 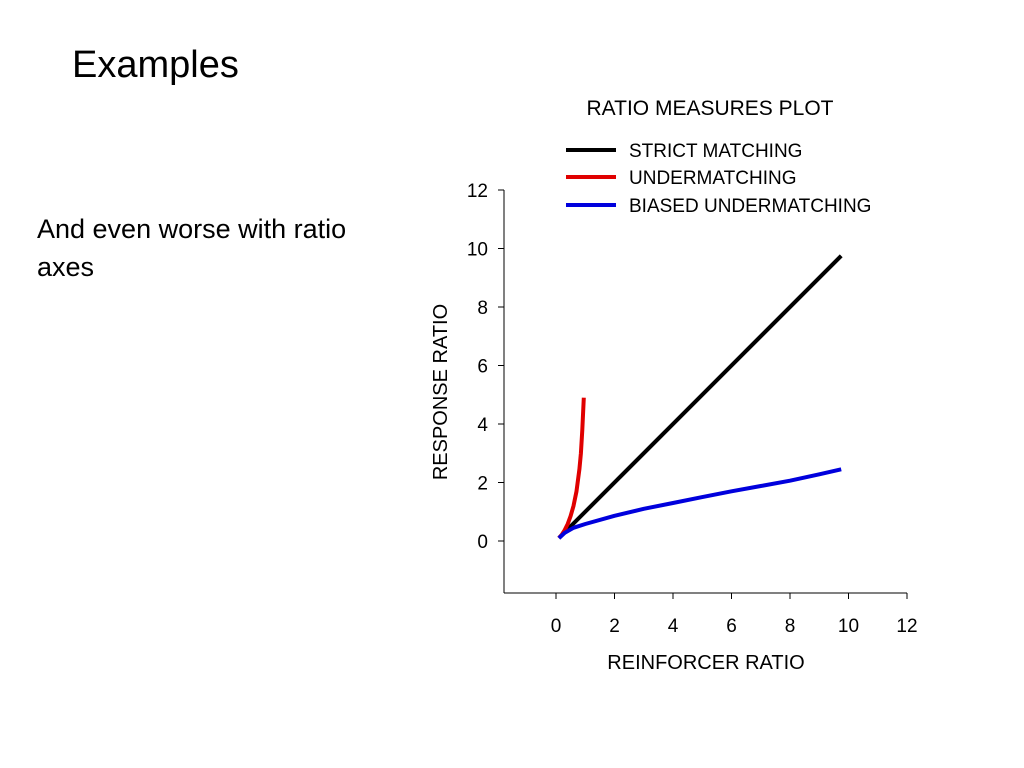 I want to click on series-lines, so click(x=700, y=397).